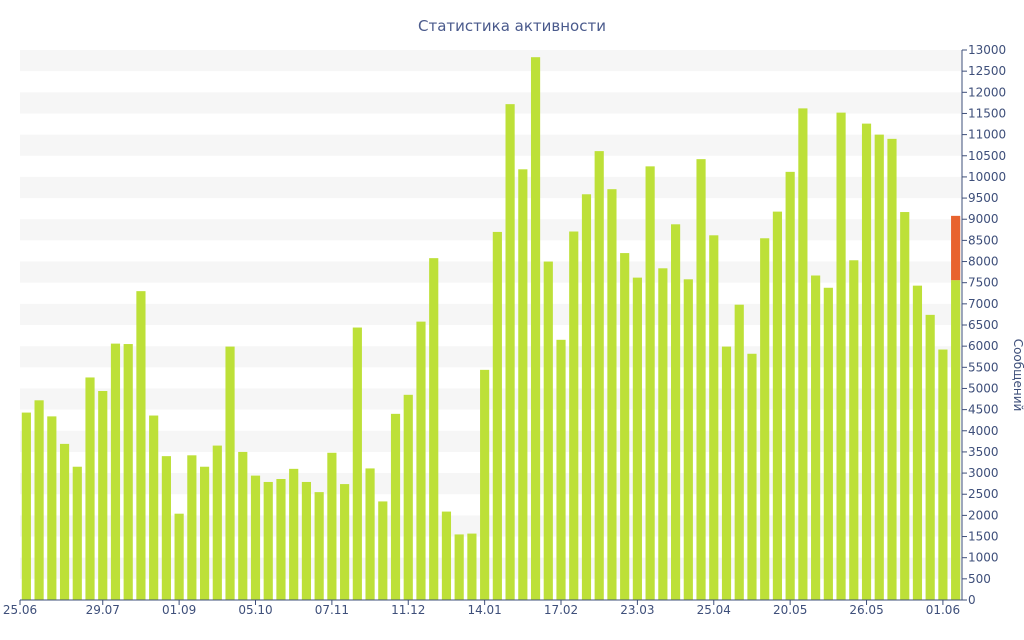 The height and width of the screenshot is (640, 1024). Describe the element at coordinates (983, 473) in the screenshot. I see `y-tick-label: 3000` at that location.